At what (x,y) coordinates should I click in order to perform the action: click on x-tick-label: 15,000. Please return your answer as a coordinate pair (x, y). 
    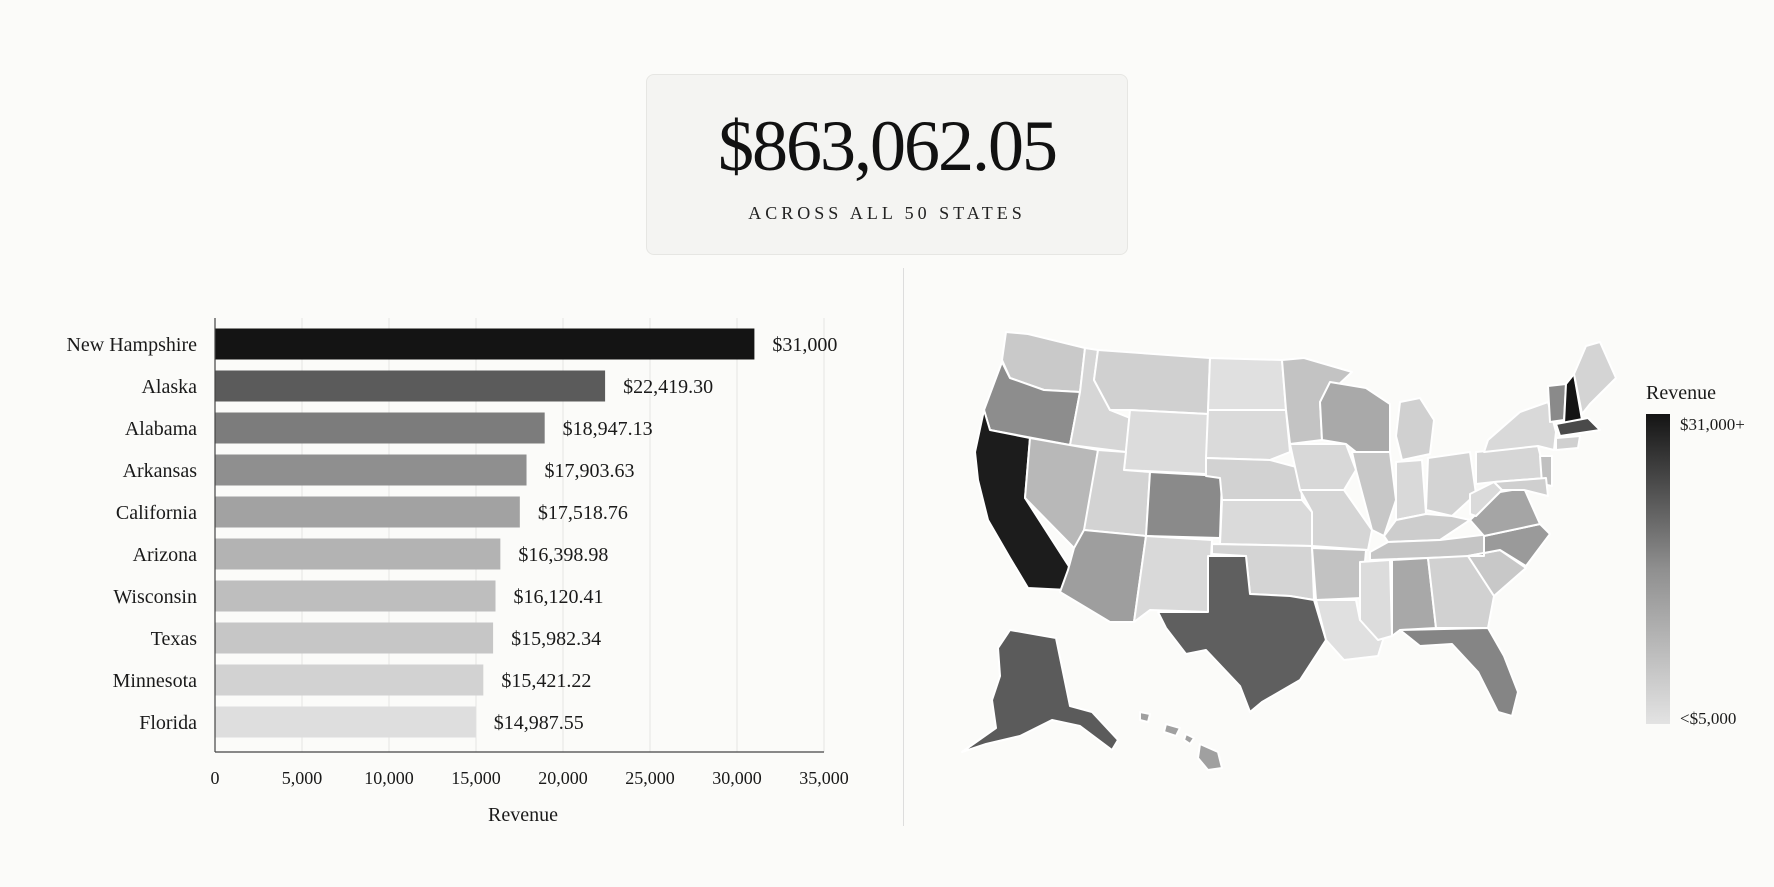
    Looking at the image, I should click on (476, 778).